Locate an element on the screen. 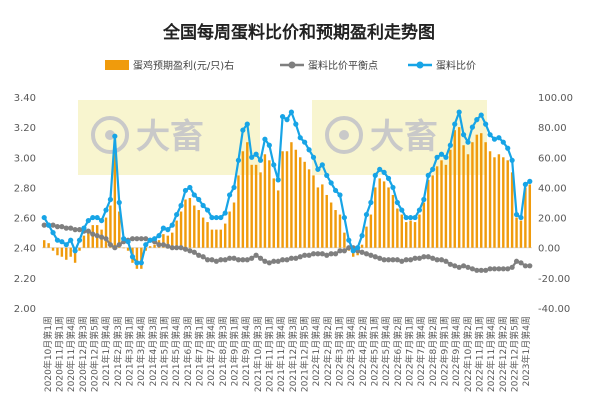 This screenshot has height=418, width=598. legend: 蛋鸡预期盈利(元/只)右 蛋料比价平衡点 蛋料比价 is located at coordinates (290, 65).